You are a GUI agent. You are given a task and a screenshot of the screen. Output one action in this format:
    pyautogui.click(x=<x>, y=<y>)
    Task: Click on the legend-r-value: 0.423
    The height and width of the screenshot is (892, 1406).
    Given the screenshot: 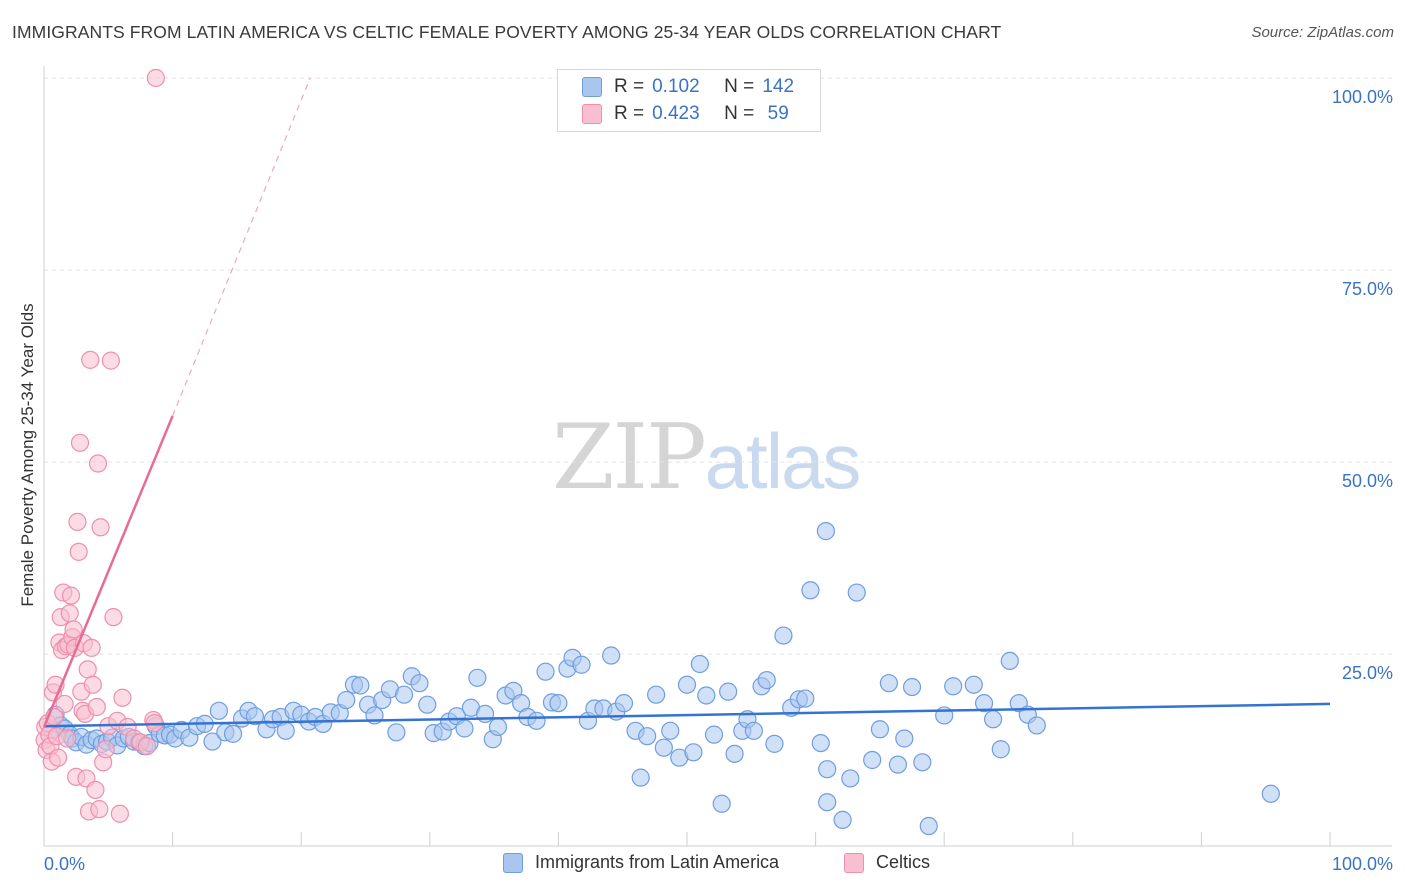 What is the action you would take?
    pyautogui.click(x=676, y=113)
    